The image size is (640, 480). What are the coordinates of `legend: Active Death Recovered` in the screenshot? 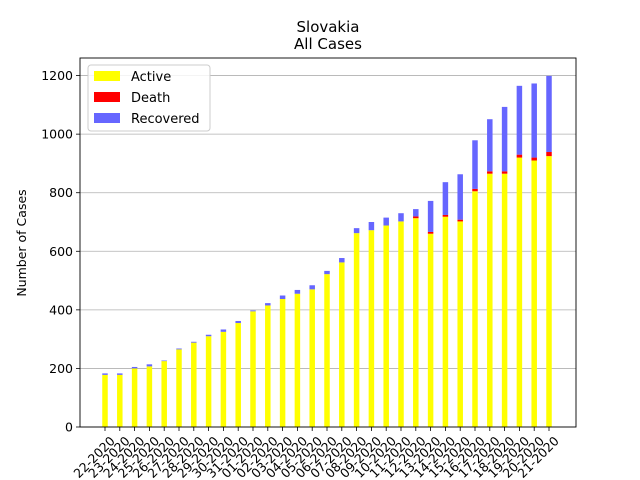 It's located at (149, 98).